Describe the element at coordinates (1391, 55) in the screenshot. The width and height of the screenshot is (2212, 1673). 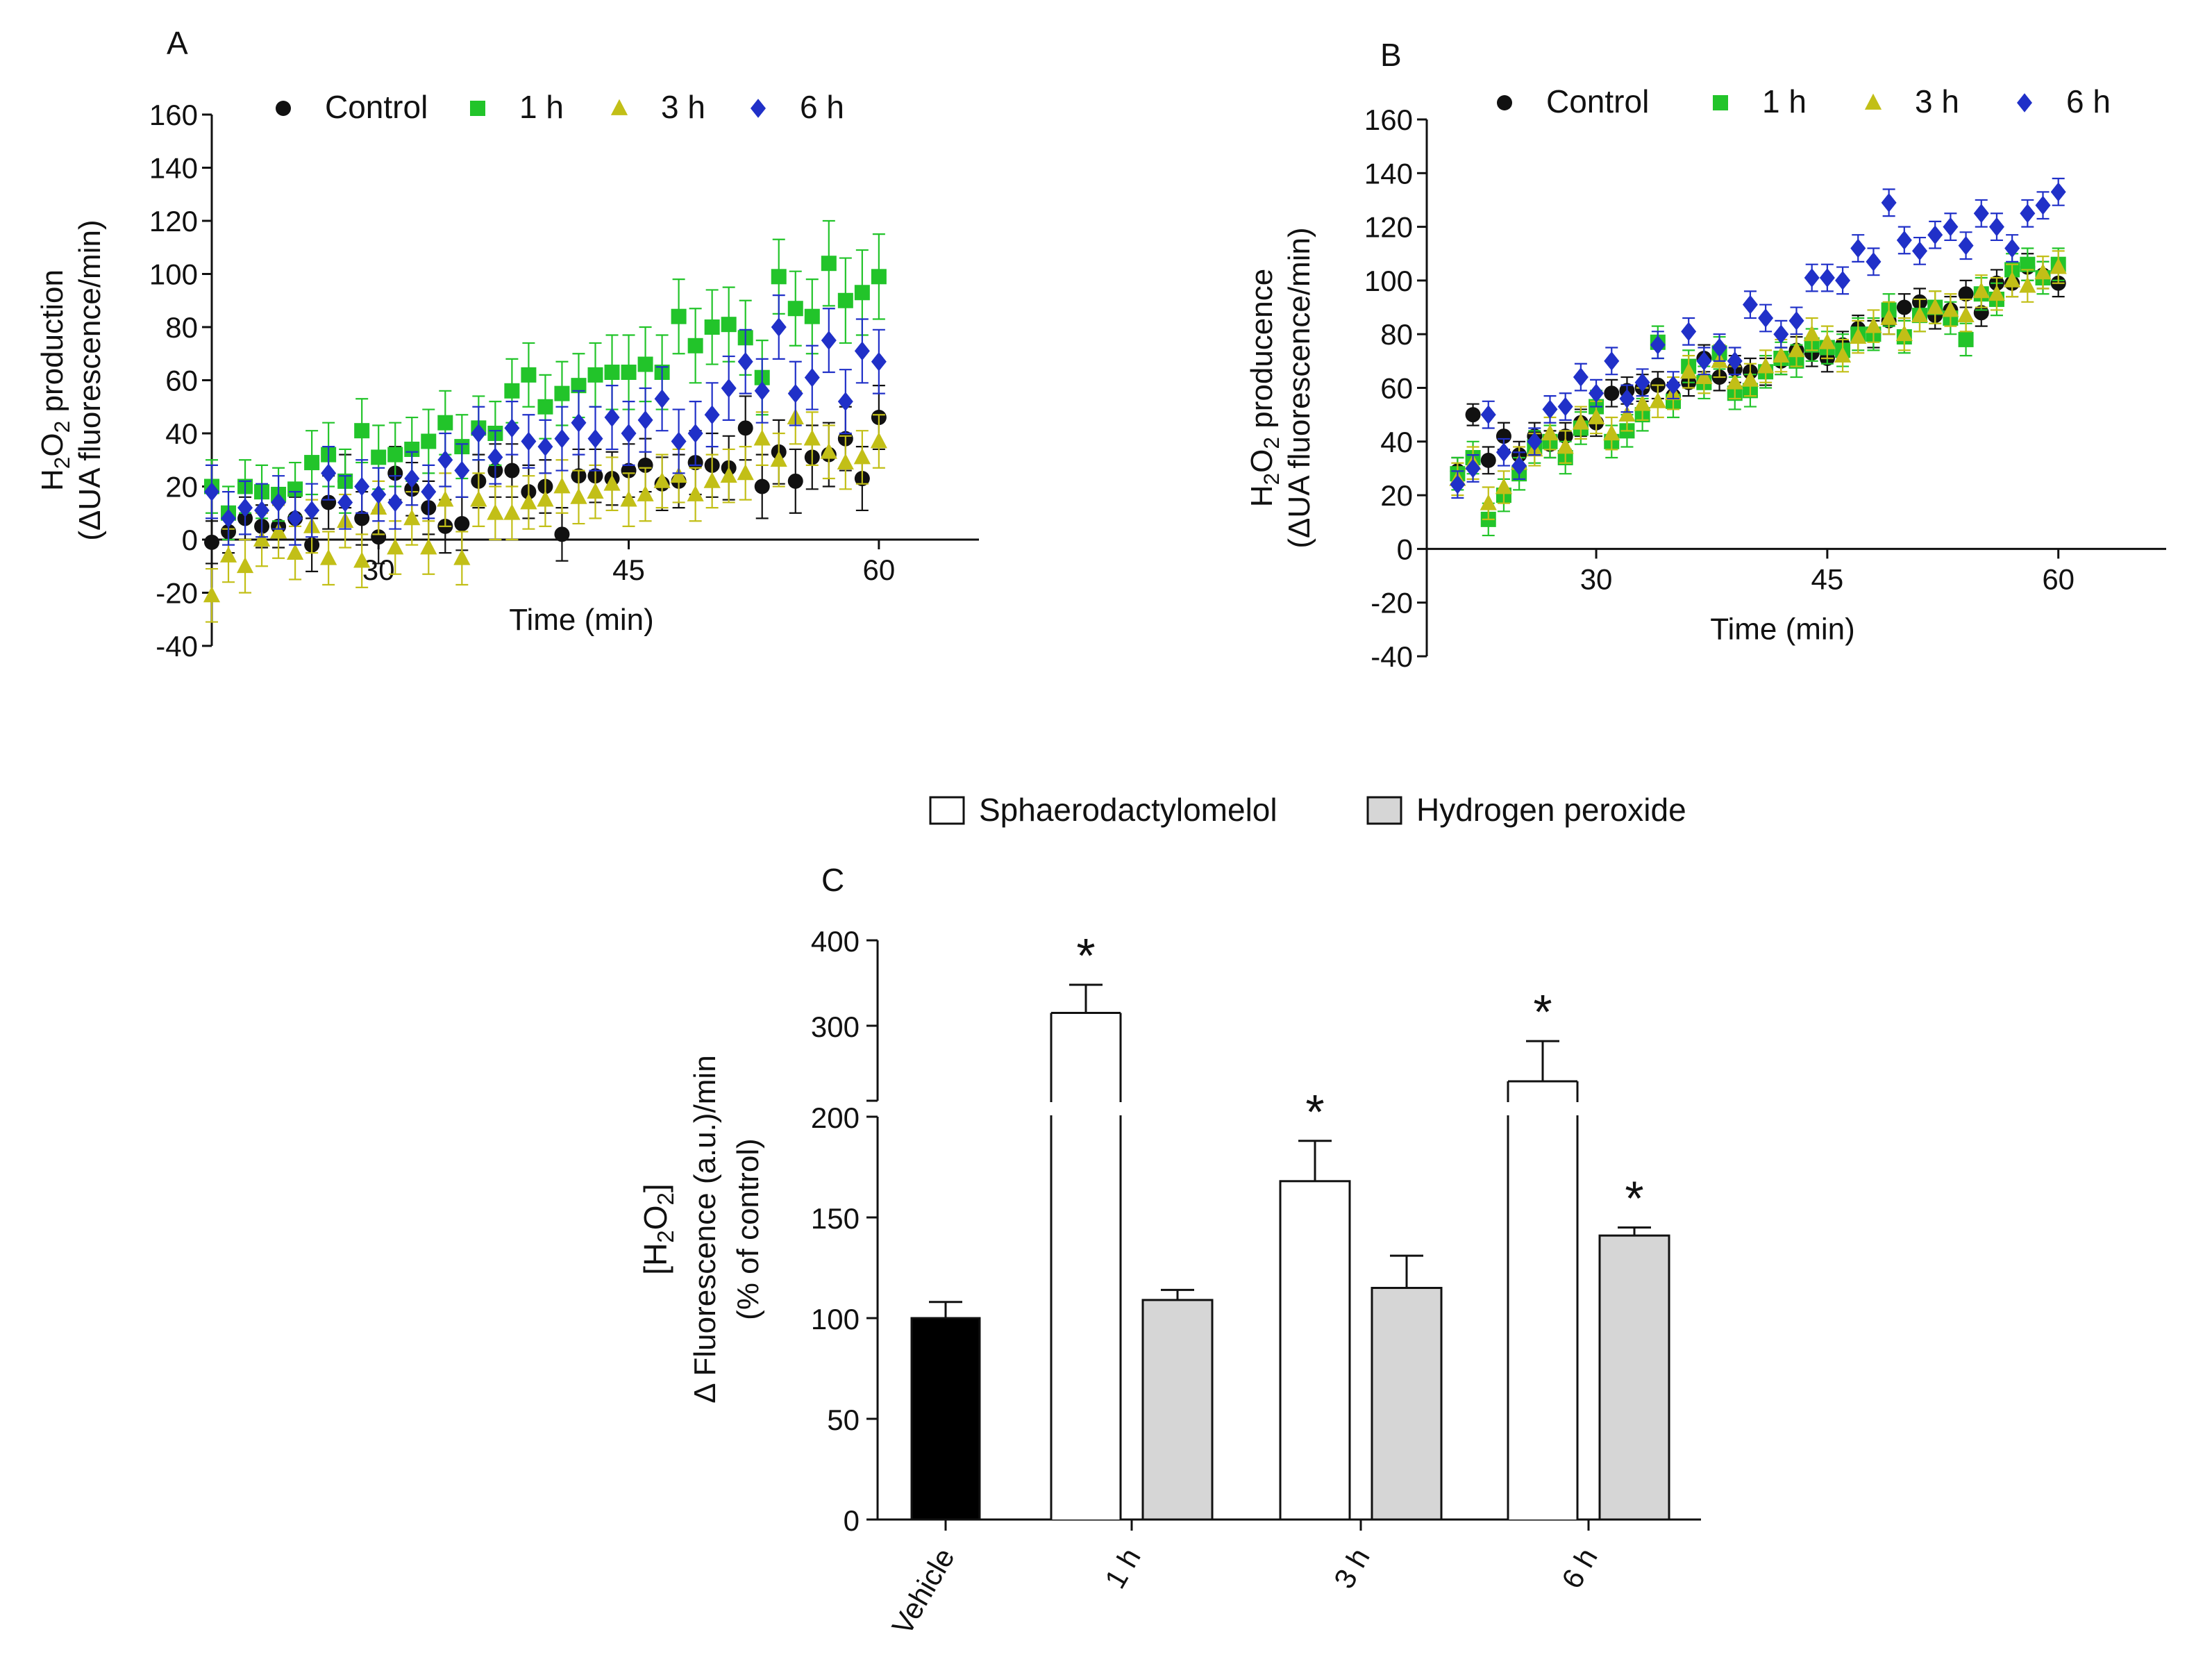
I see `panel-letter: B` at that location.